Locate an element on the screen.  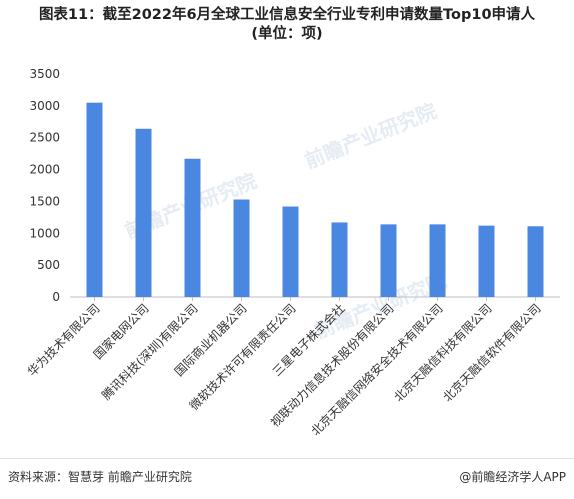
chart-title-line2: (单位：项) is located at coordinates (287, 34).